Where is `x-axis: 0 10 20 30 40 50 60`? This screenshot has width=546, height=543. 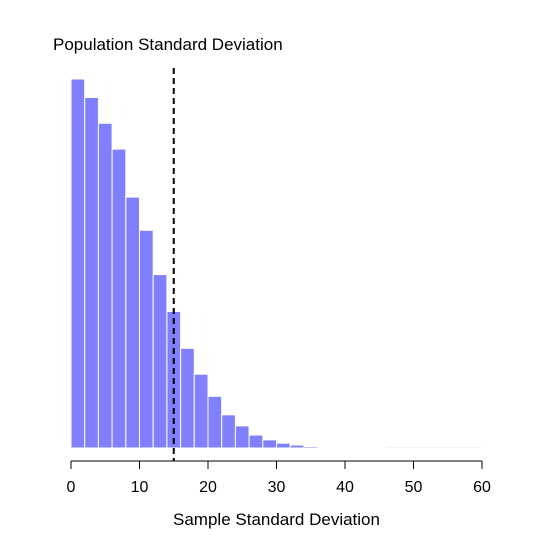 x-axis: 0 10 20 30 40 50 60 is located at coordinates (279, 478).